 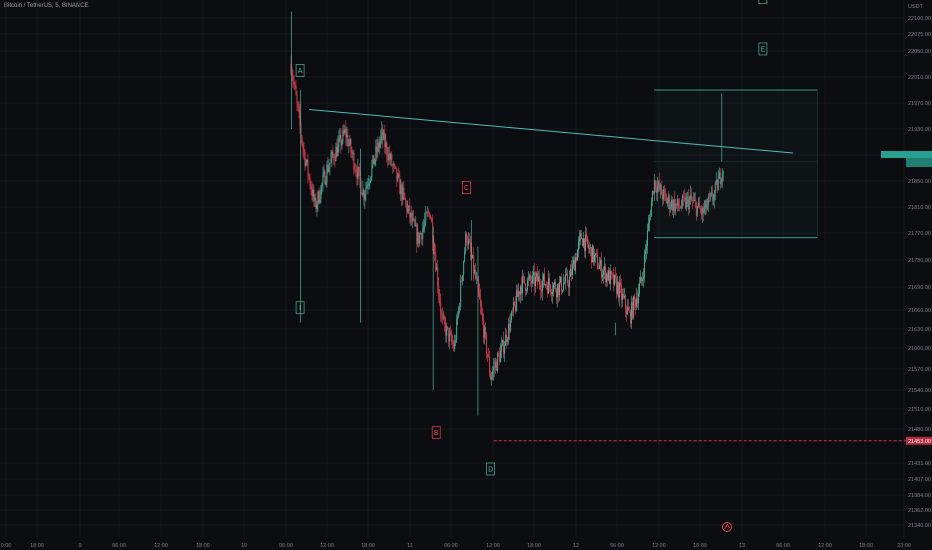 I want to click on wave-label-box, so click(x=466, y=187).